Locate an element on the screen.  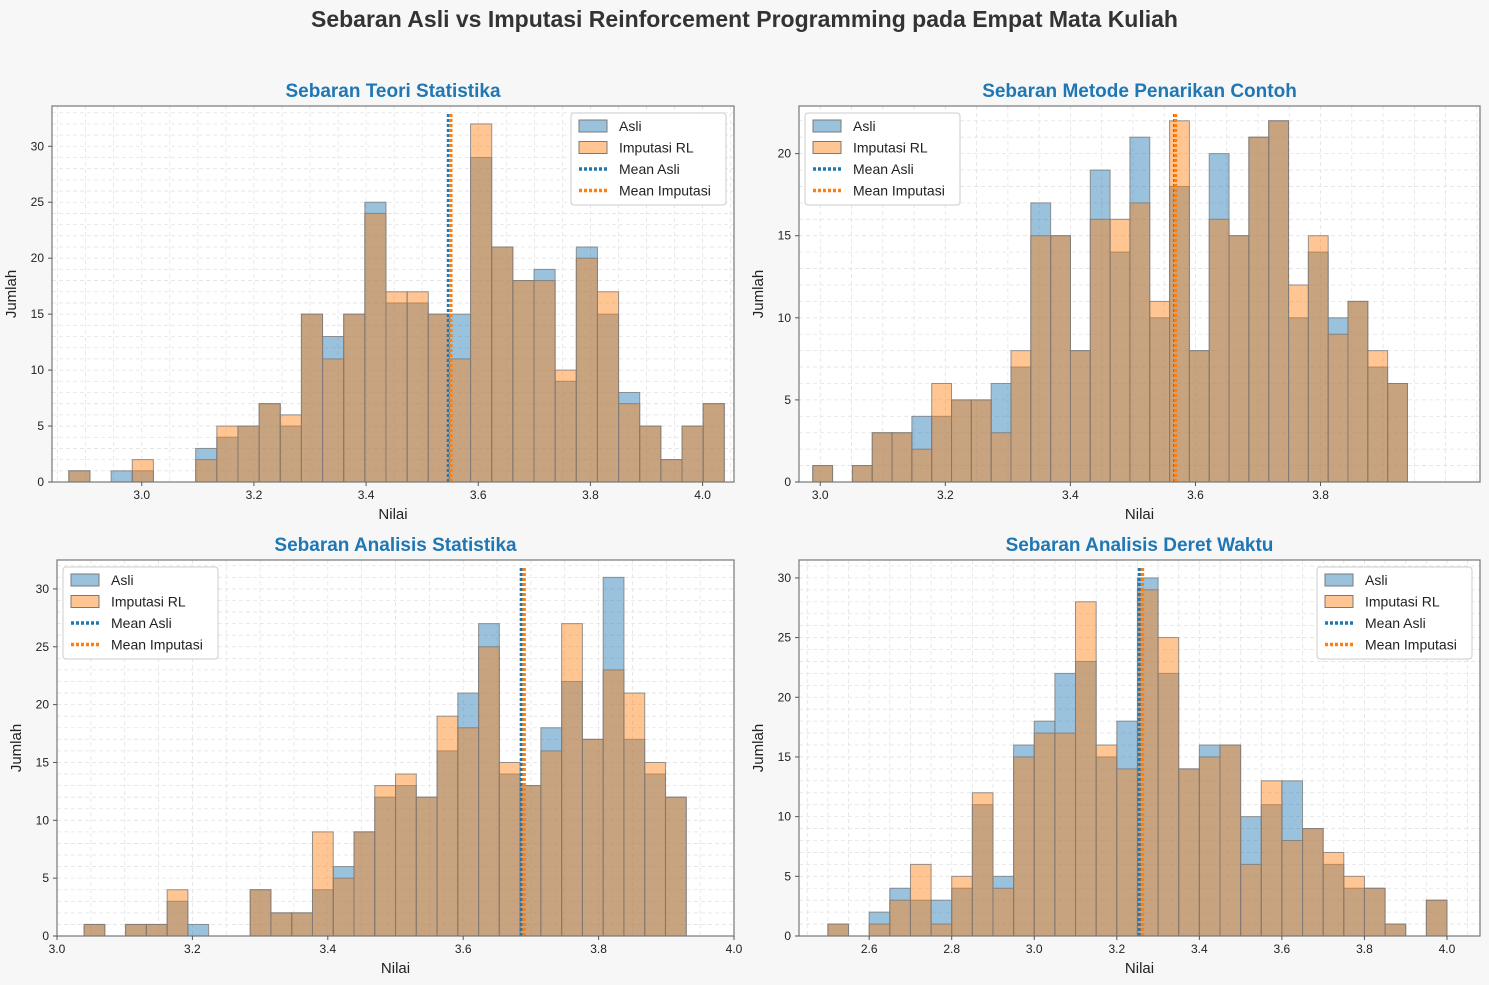
x-tick-label: 3.8 is located at coordinates (1320, 495).